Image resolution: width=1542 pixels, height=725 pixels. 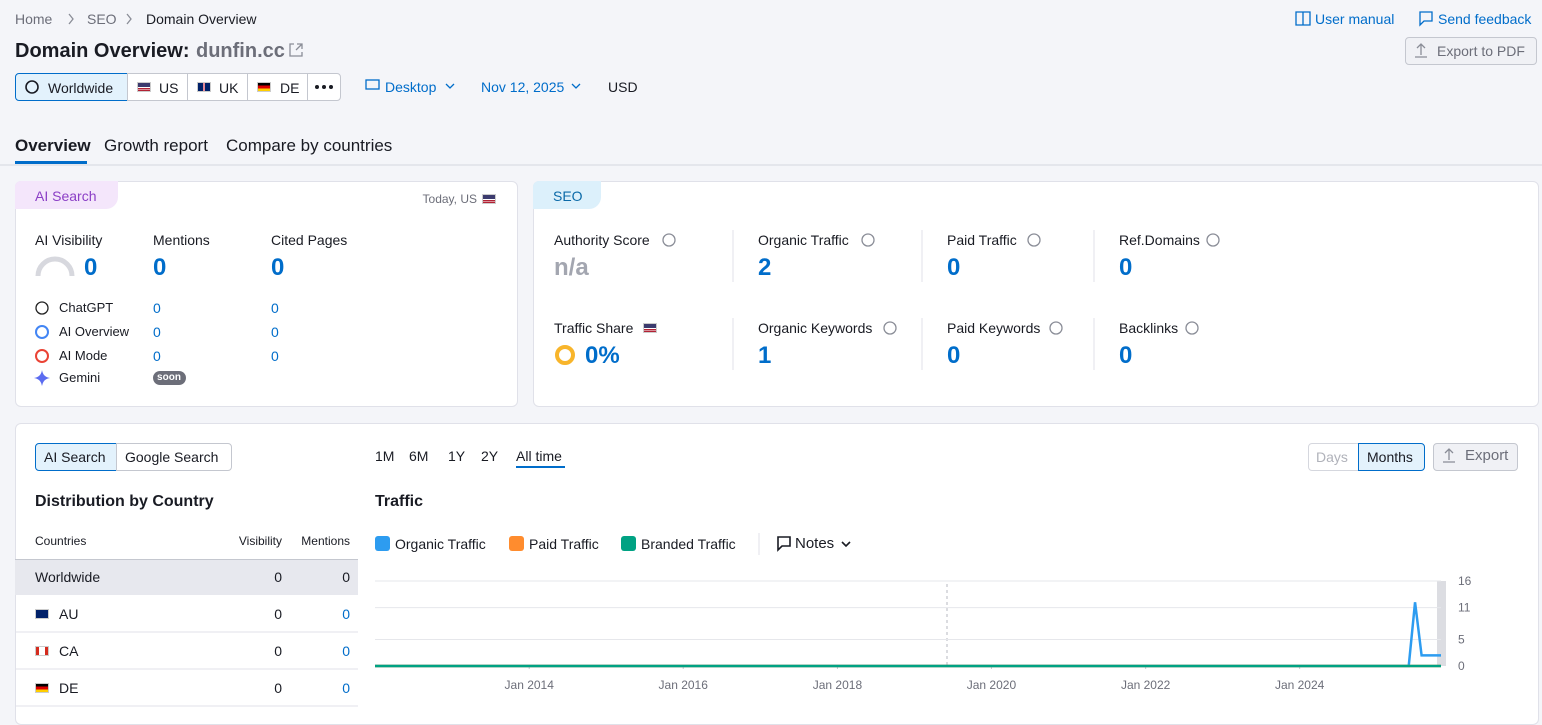 What do you see at coordinates (1300, 685) in the screenshot?
I see `x-tick-label: Jan 2024` at bounding box center [1300, 685].